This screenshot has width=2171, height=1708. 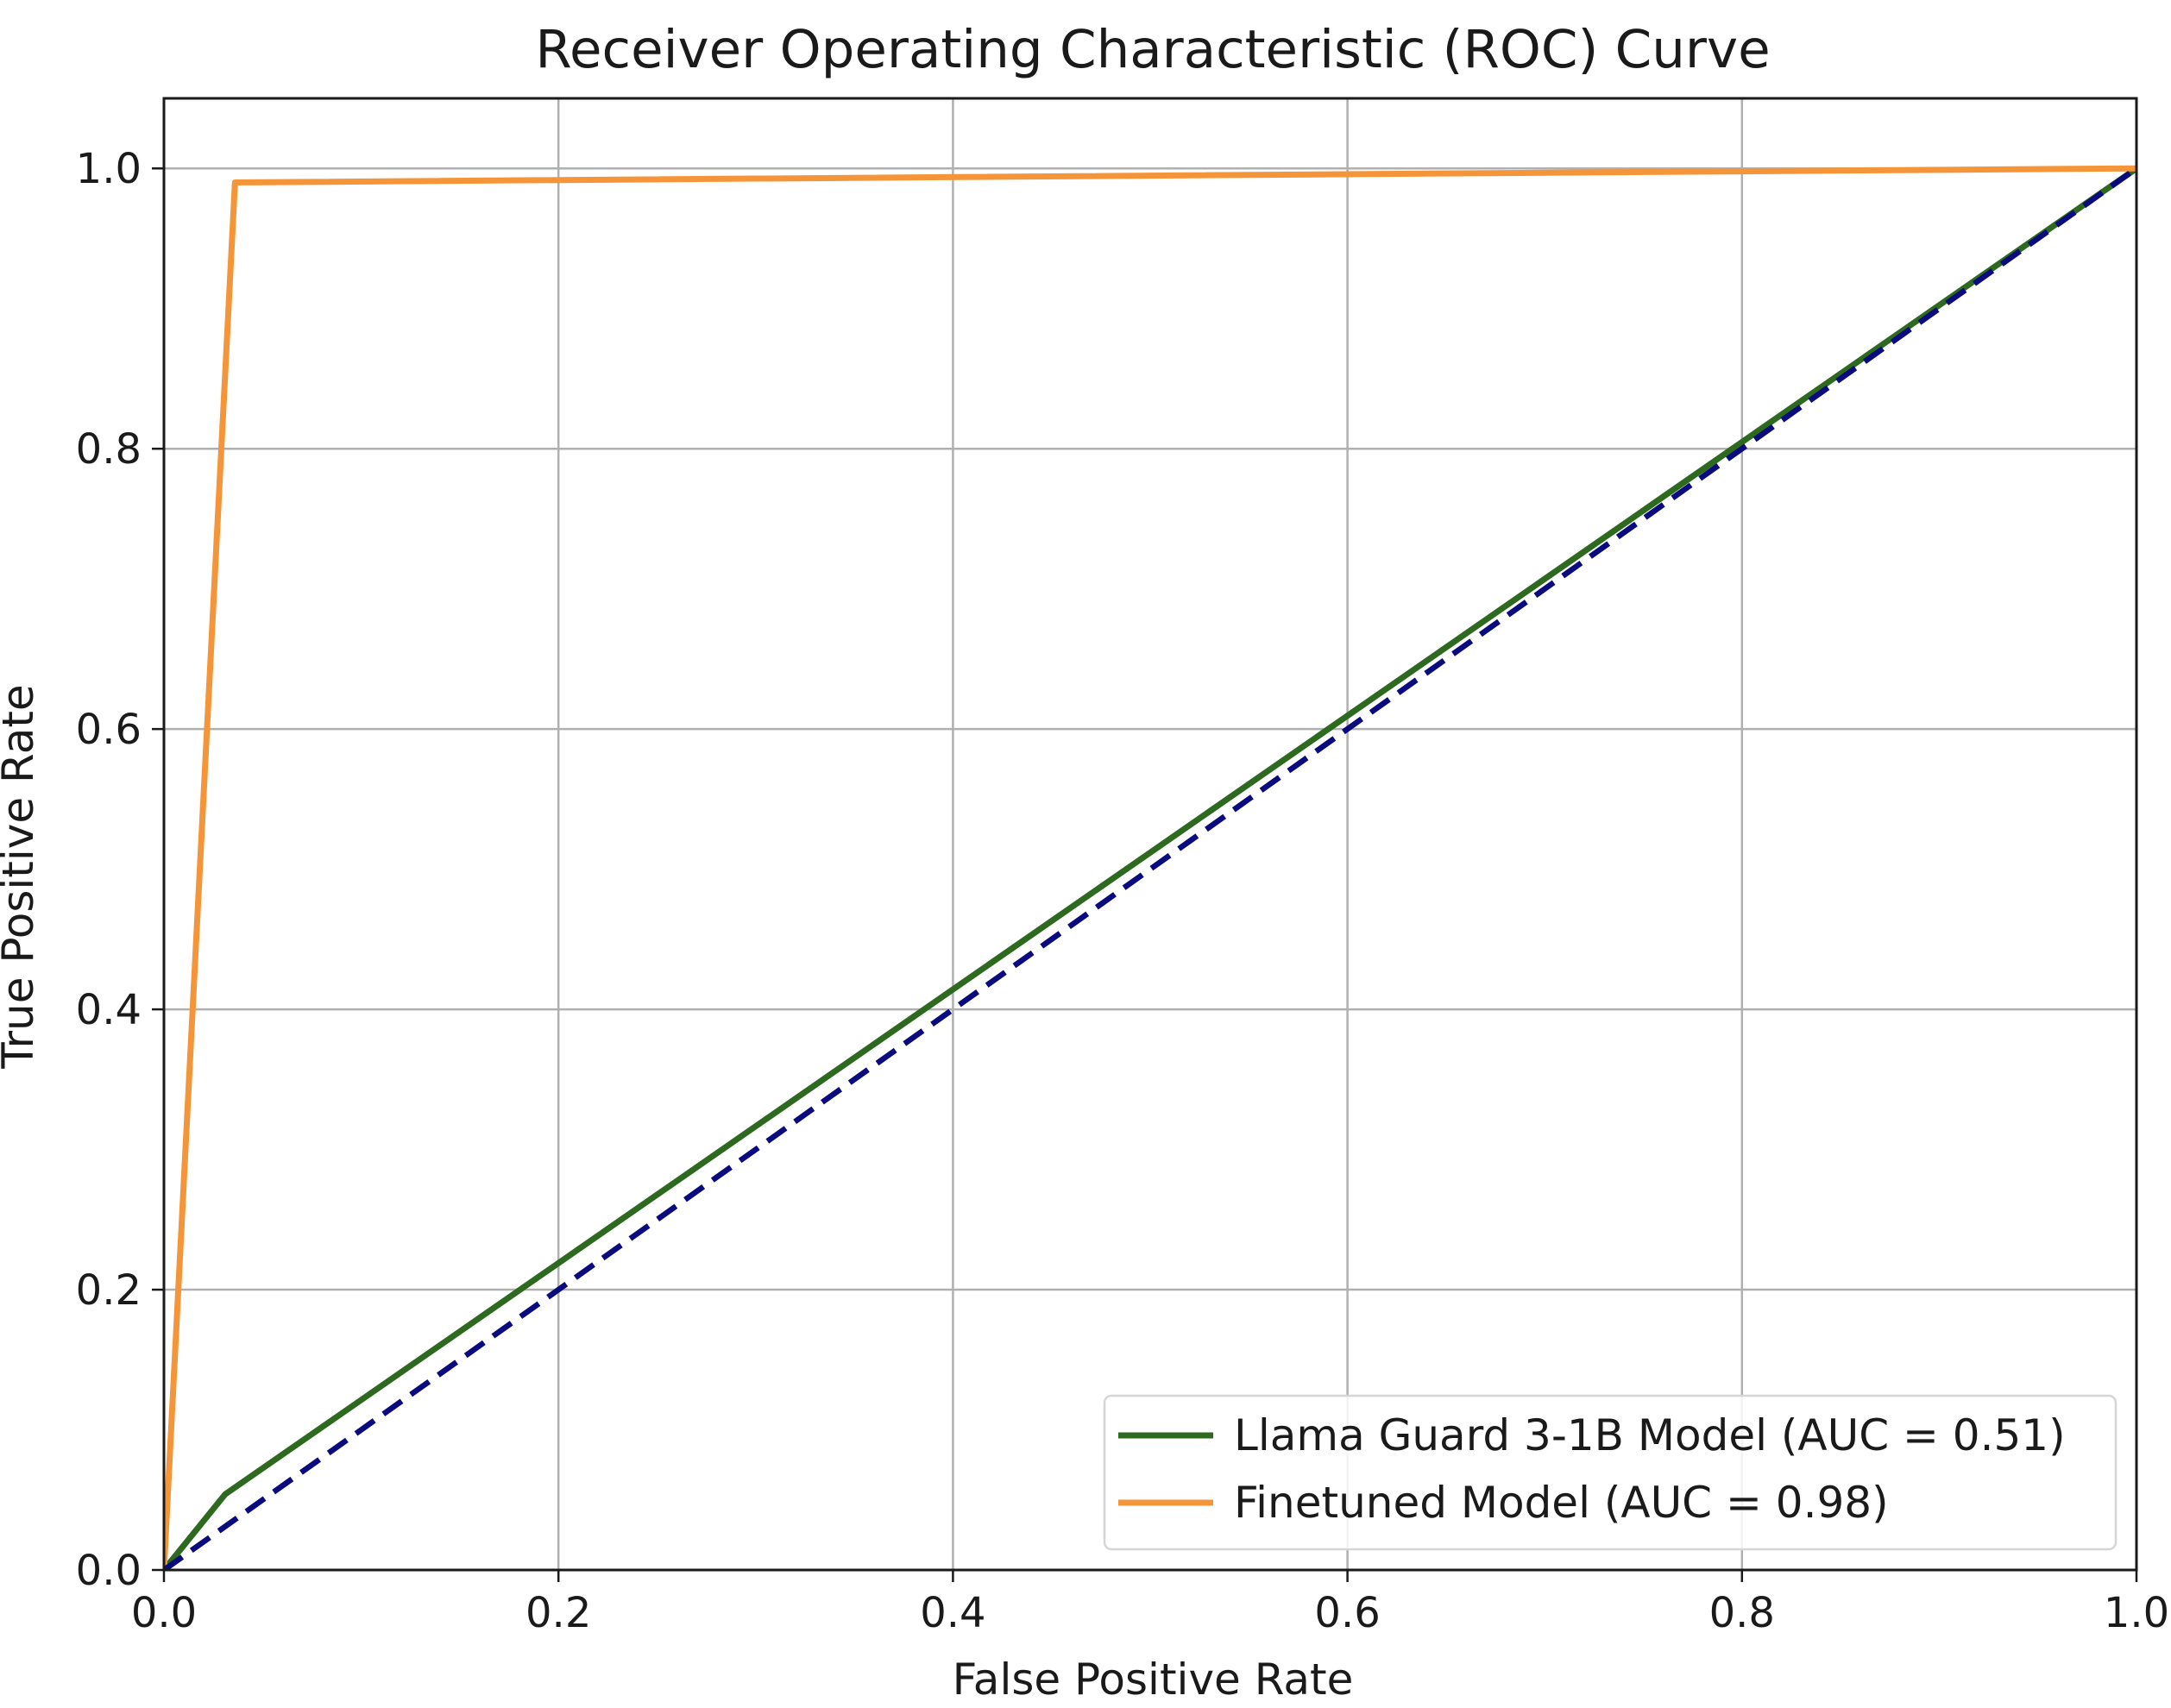 What do you see at coordinates (558, 1613) in the screenshot?
I see `x-tick-label: 0.2` at bounding box center [558, 1613].